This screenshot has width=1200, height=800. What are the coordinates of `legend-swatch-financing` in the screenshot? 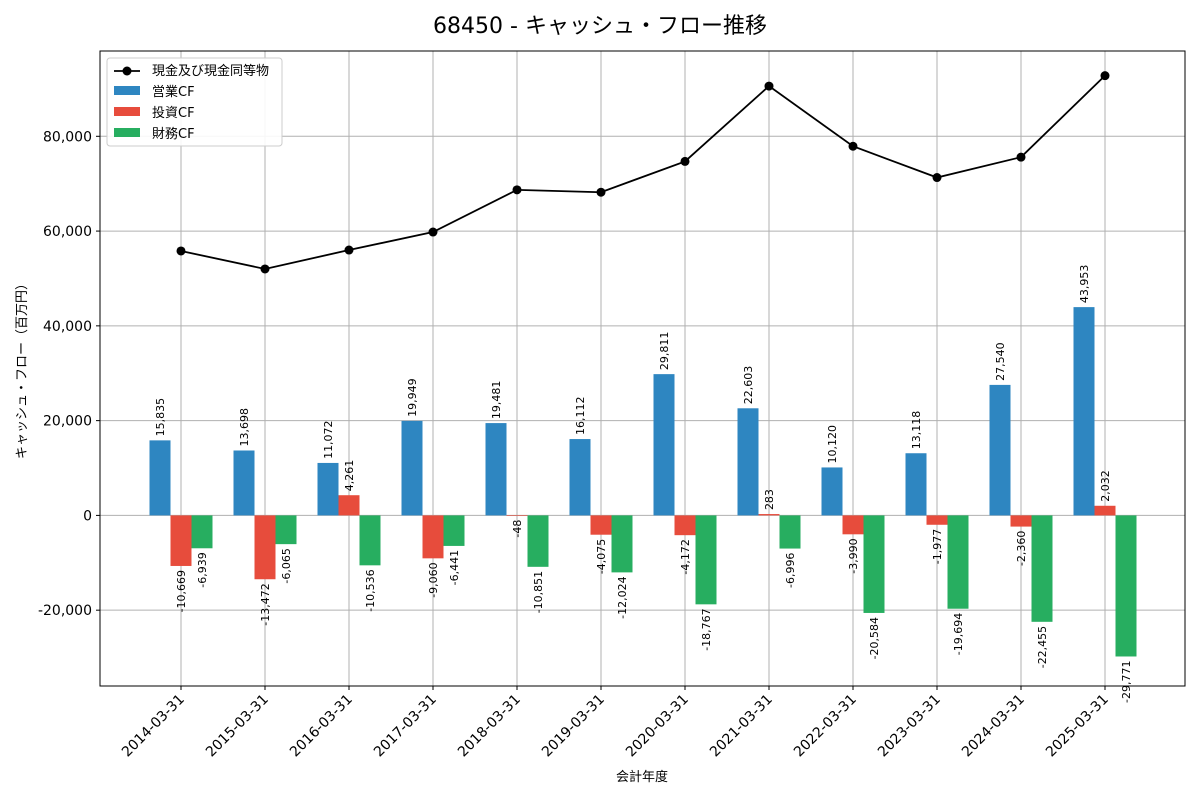 It's located at (127, 132).